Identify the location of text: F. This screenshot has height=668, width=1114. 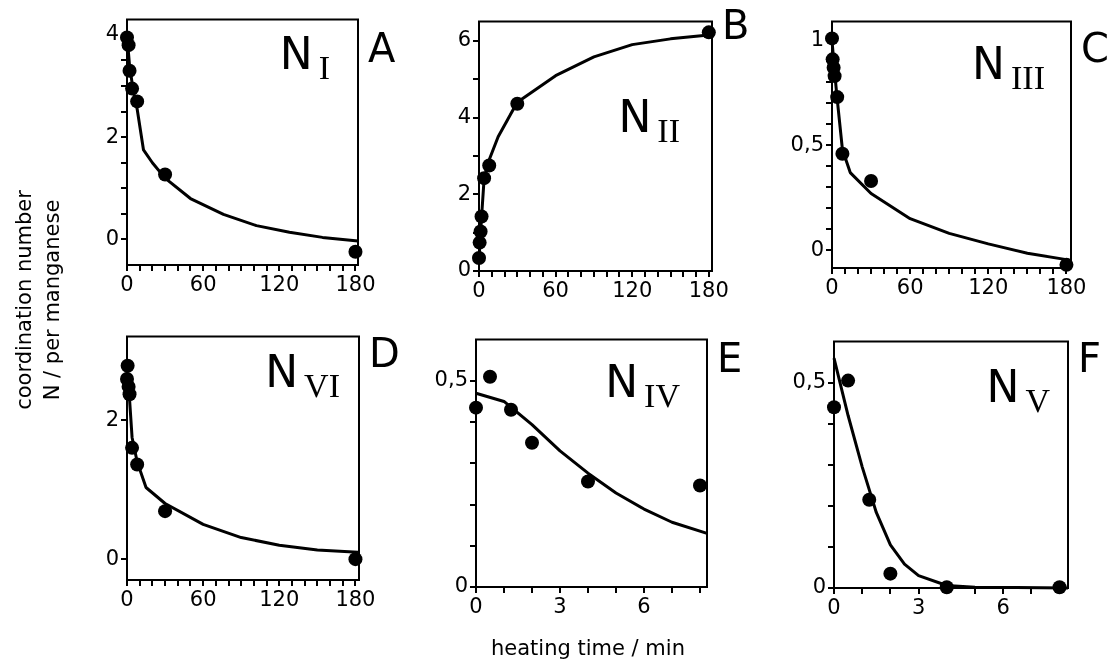
(1090, 357).